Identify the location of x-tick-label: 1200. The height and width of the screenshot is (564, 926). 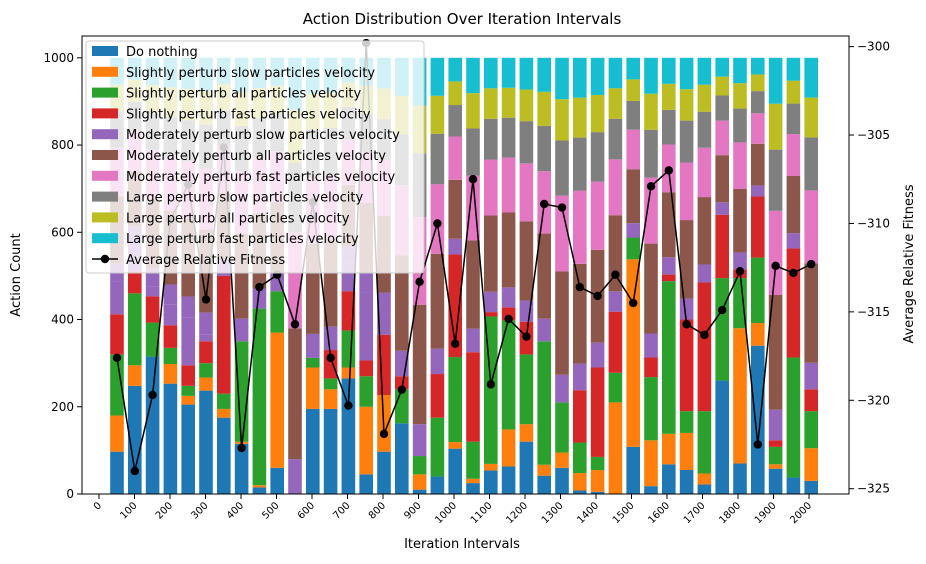
(517, 513).